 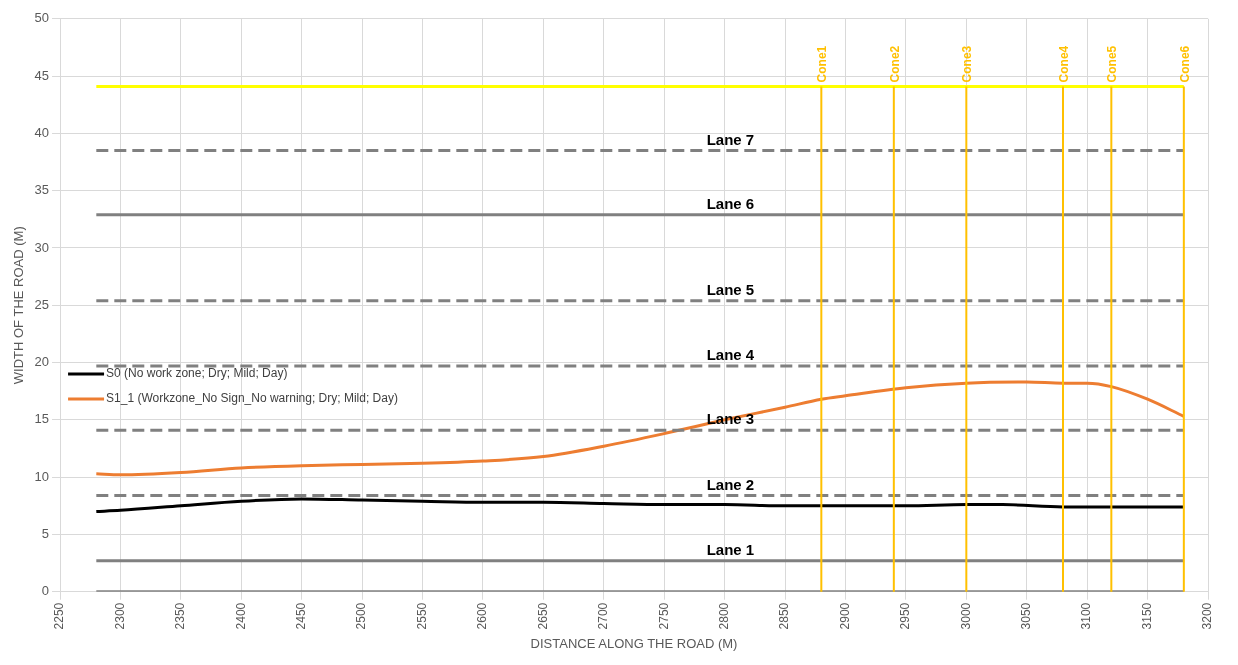 I want to click on ref-line-label: Cone5, so click(x=1112, y=64).